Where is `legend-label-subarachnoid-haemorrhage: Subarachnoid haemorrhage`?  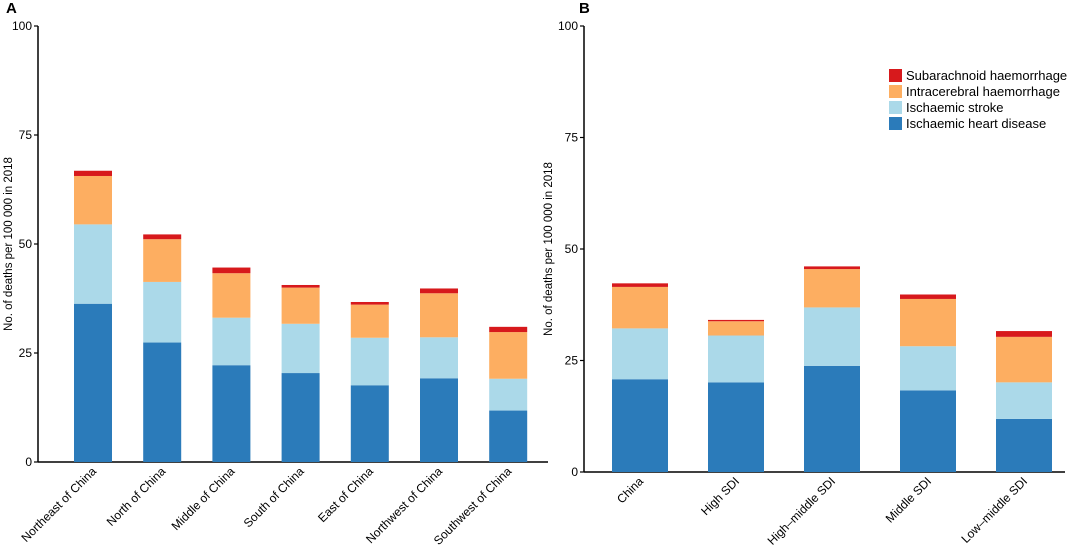
legend-label-subarachnoid-haemorrhage: Subarachnoid haemorrhage is located at coordinates (986, 75).